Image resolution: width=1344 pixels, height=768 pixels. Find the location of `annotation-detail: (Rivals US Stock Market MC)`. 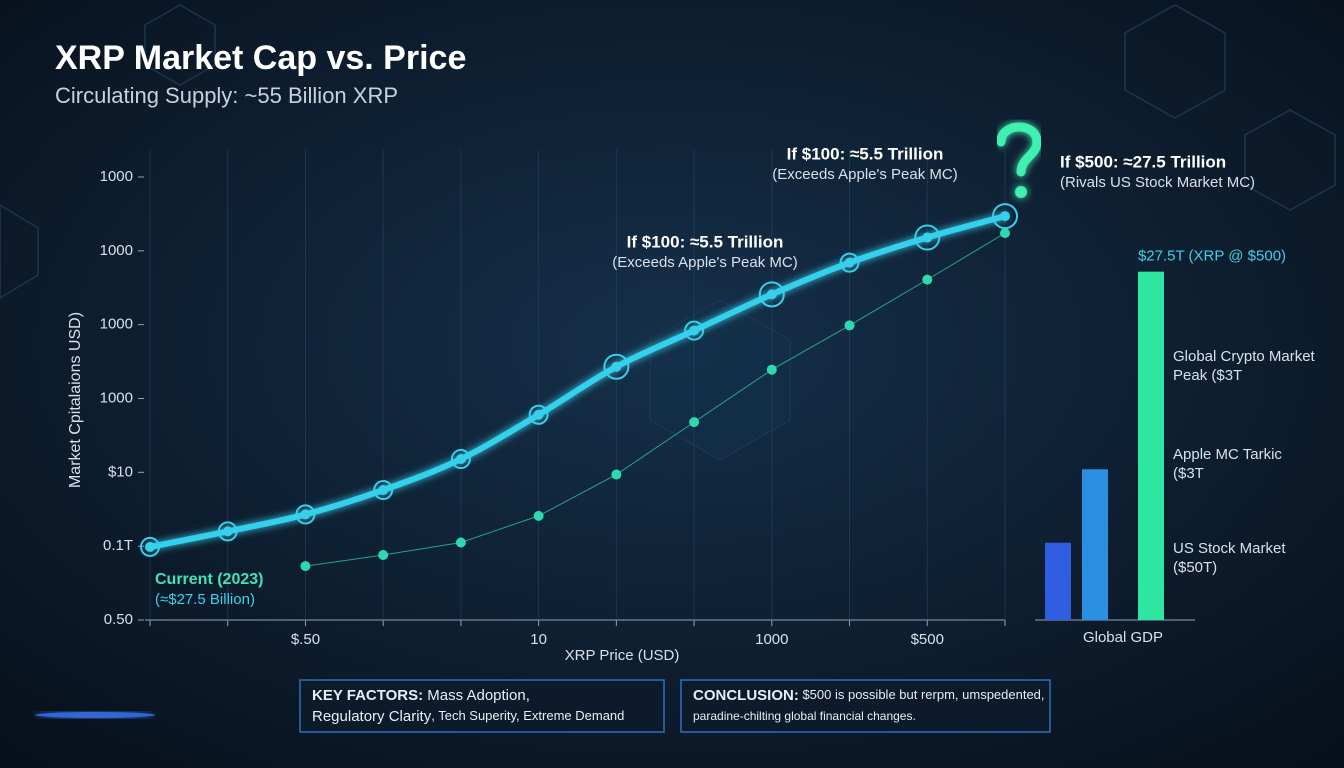

annotation-detail: (Rivals US Stock Market MC) is located at coordinates (1157, 182).